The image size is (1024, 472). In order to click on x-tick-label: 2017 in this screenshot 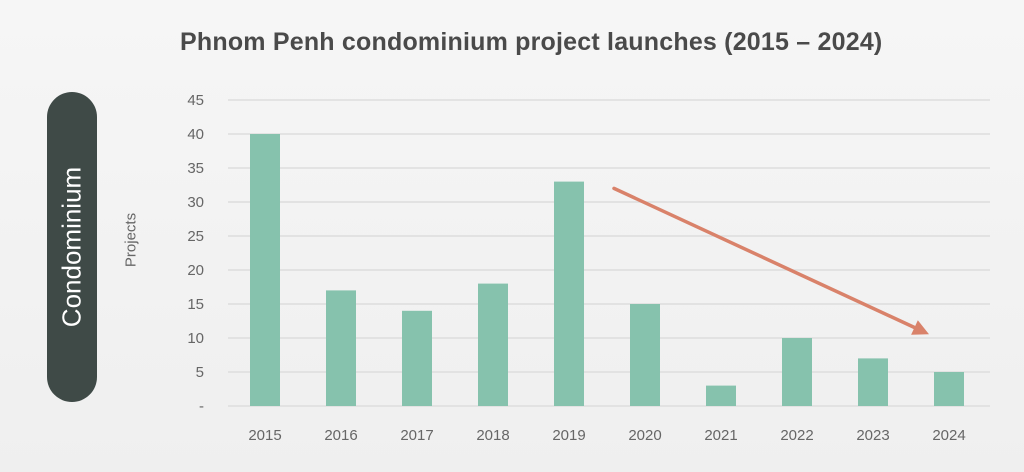, I will do `click(416, 435)`.